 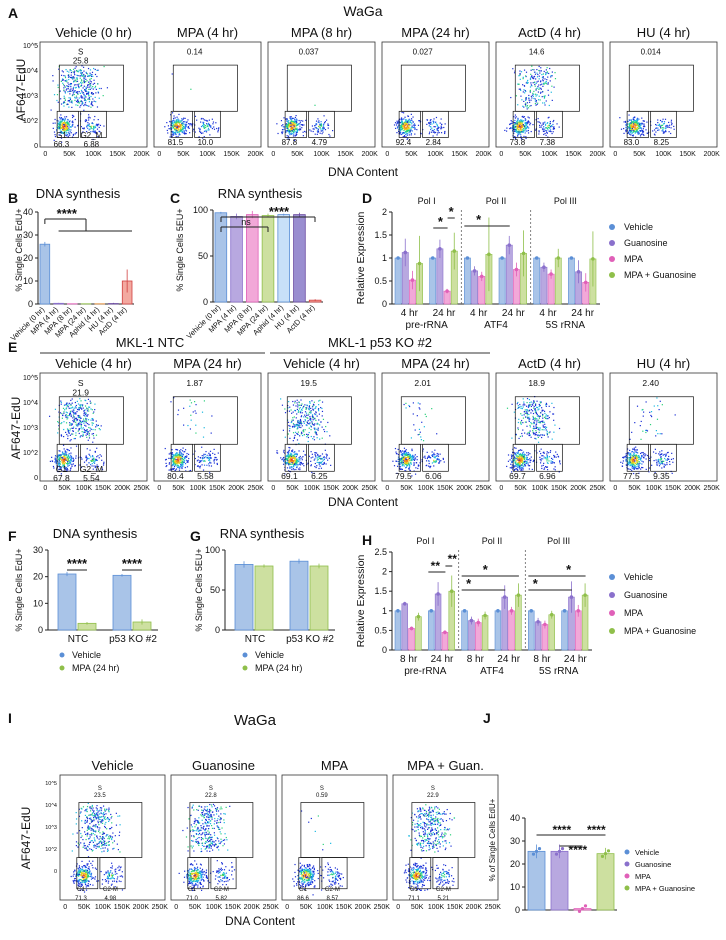 What do you see at coordinates (433, 796) in the screenshot?
I see `s-value: 22.9` at bounding box center [433, 796].